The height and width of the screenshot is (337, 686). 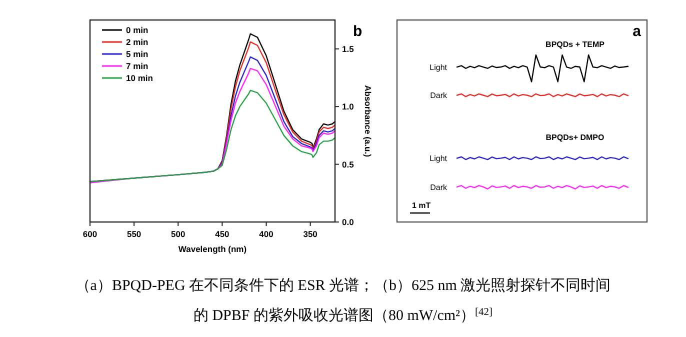 What do you see at coordinates (137, 66) in the screenshot?
I see `legend-label: 7 min` at bounding box center [137, 66].